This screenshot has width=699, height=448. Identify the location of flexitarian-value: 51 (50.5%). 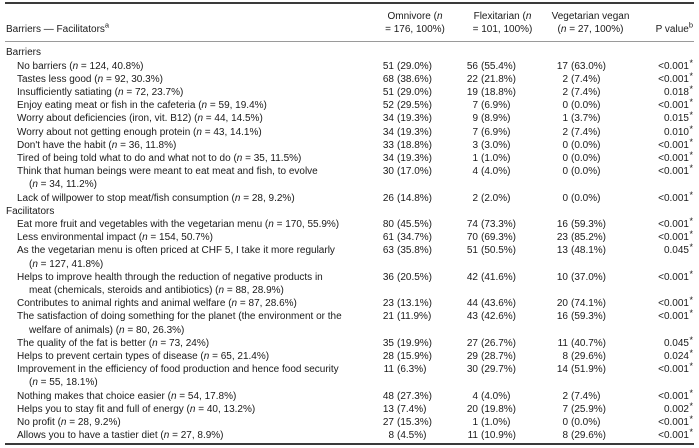
(491, 251).